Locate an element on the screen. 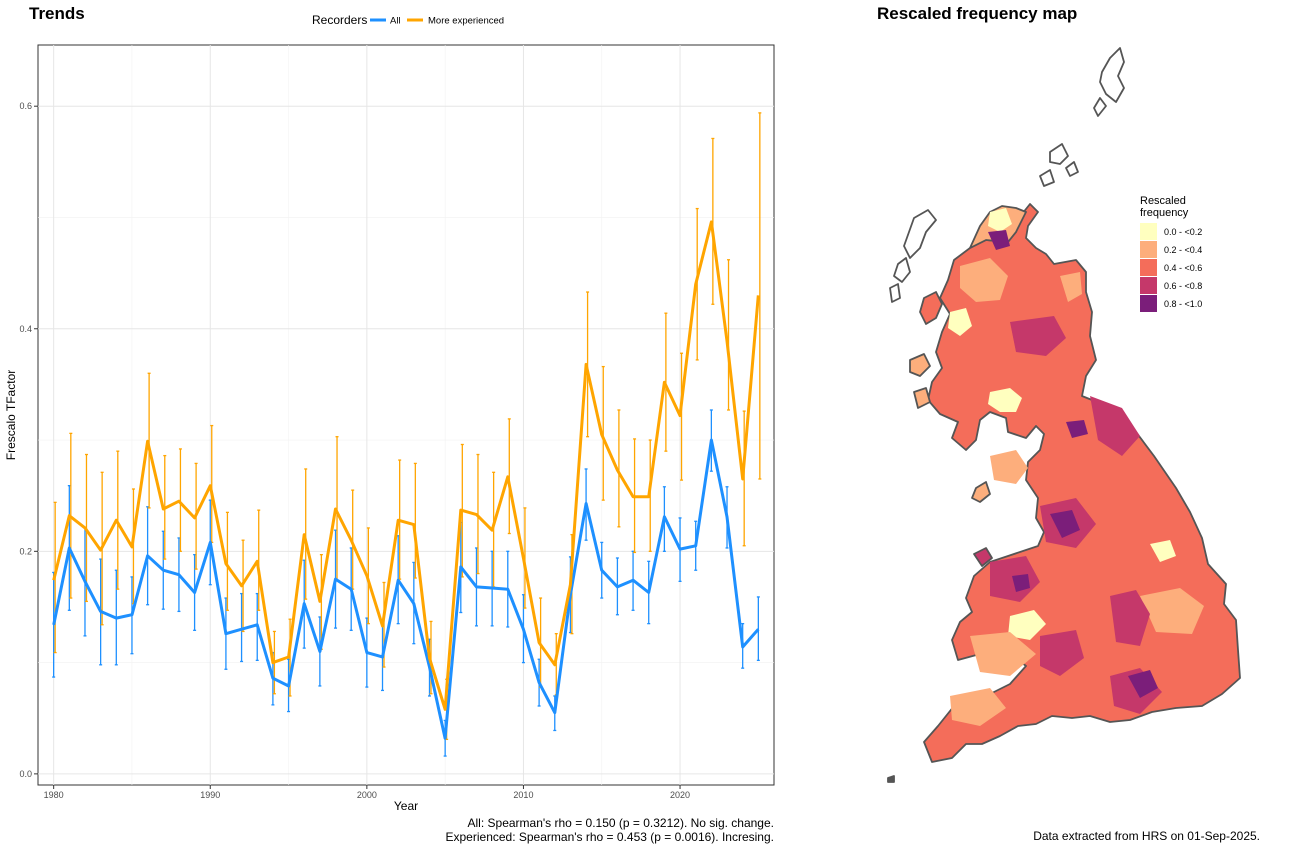 This screenshot has width=1300, height=850. isle-of-man is located at coordinates (981, 492).